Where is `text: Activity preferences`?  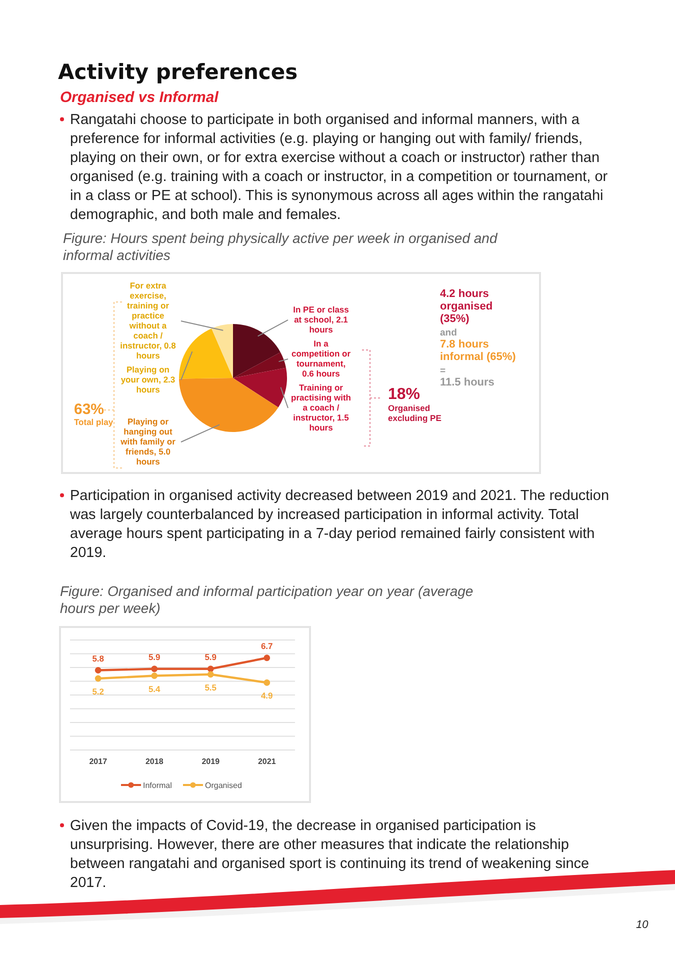 text: Activity preferences is located at coordinates (178, 72).